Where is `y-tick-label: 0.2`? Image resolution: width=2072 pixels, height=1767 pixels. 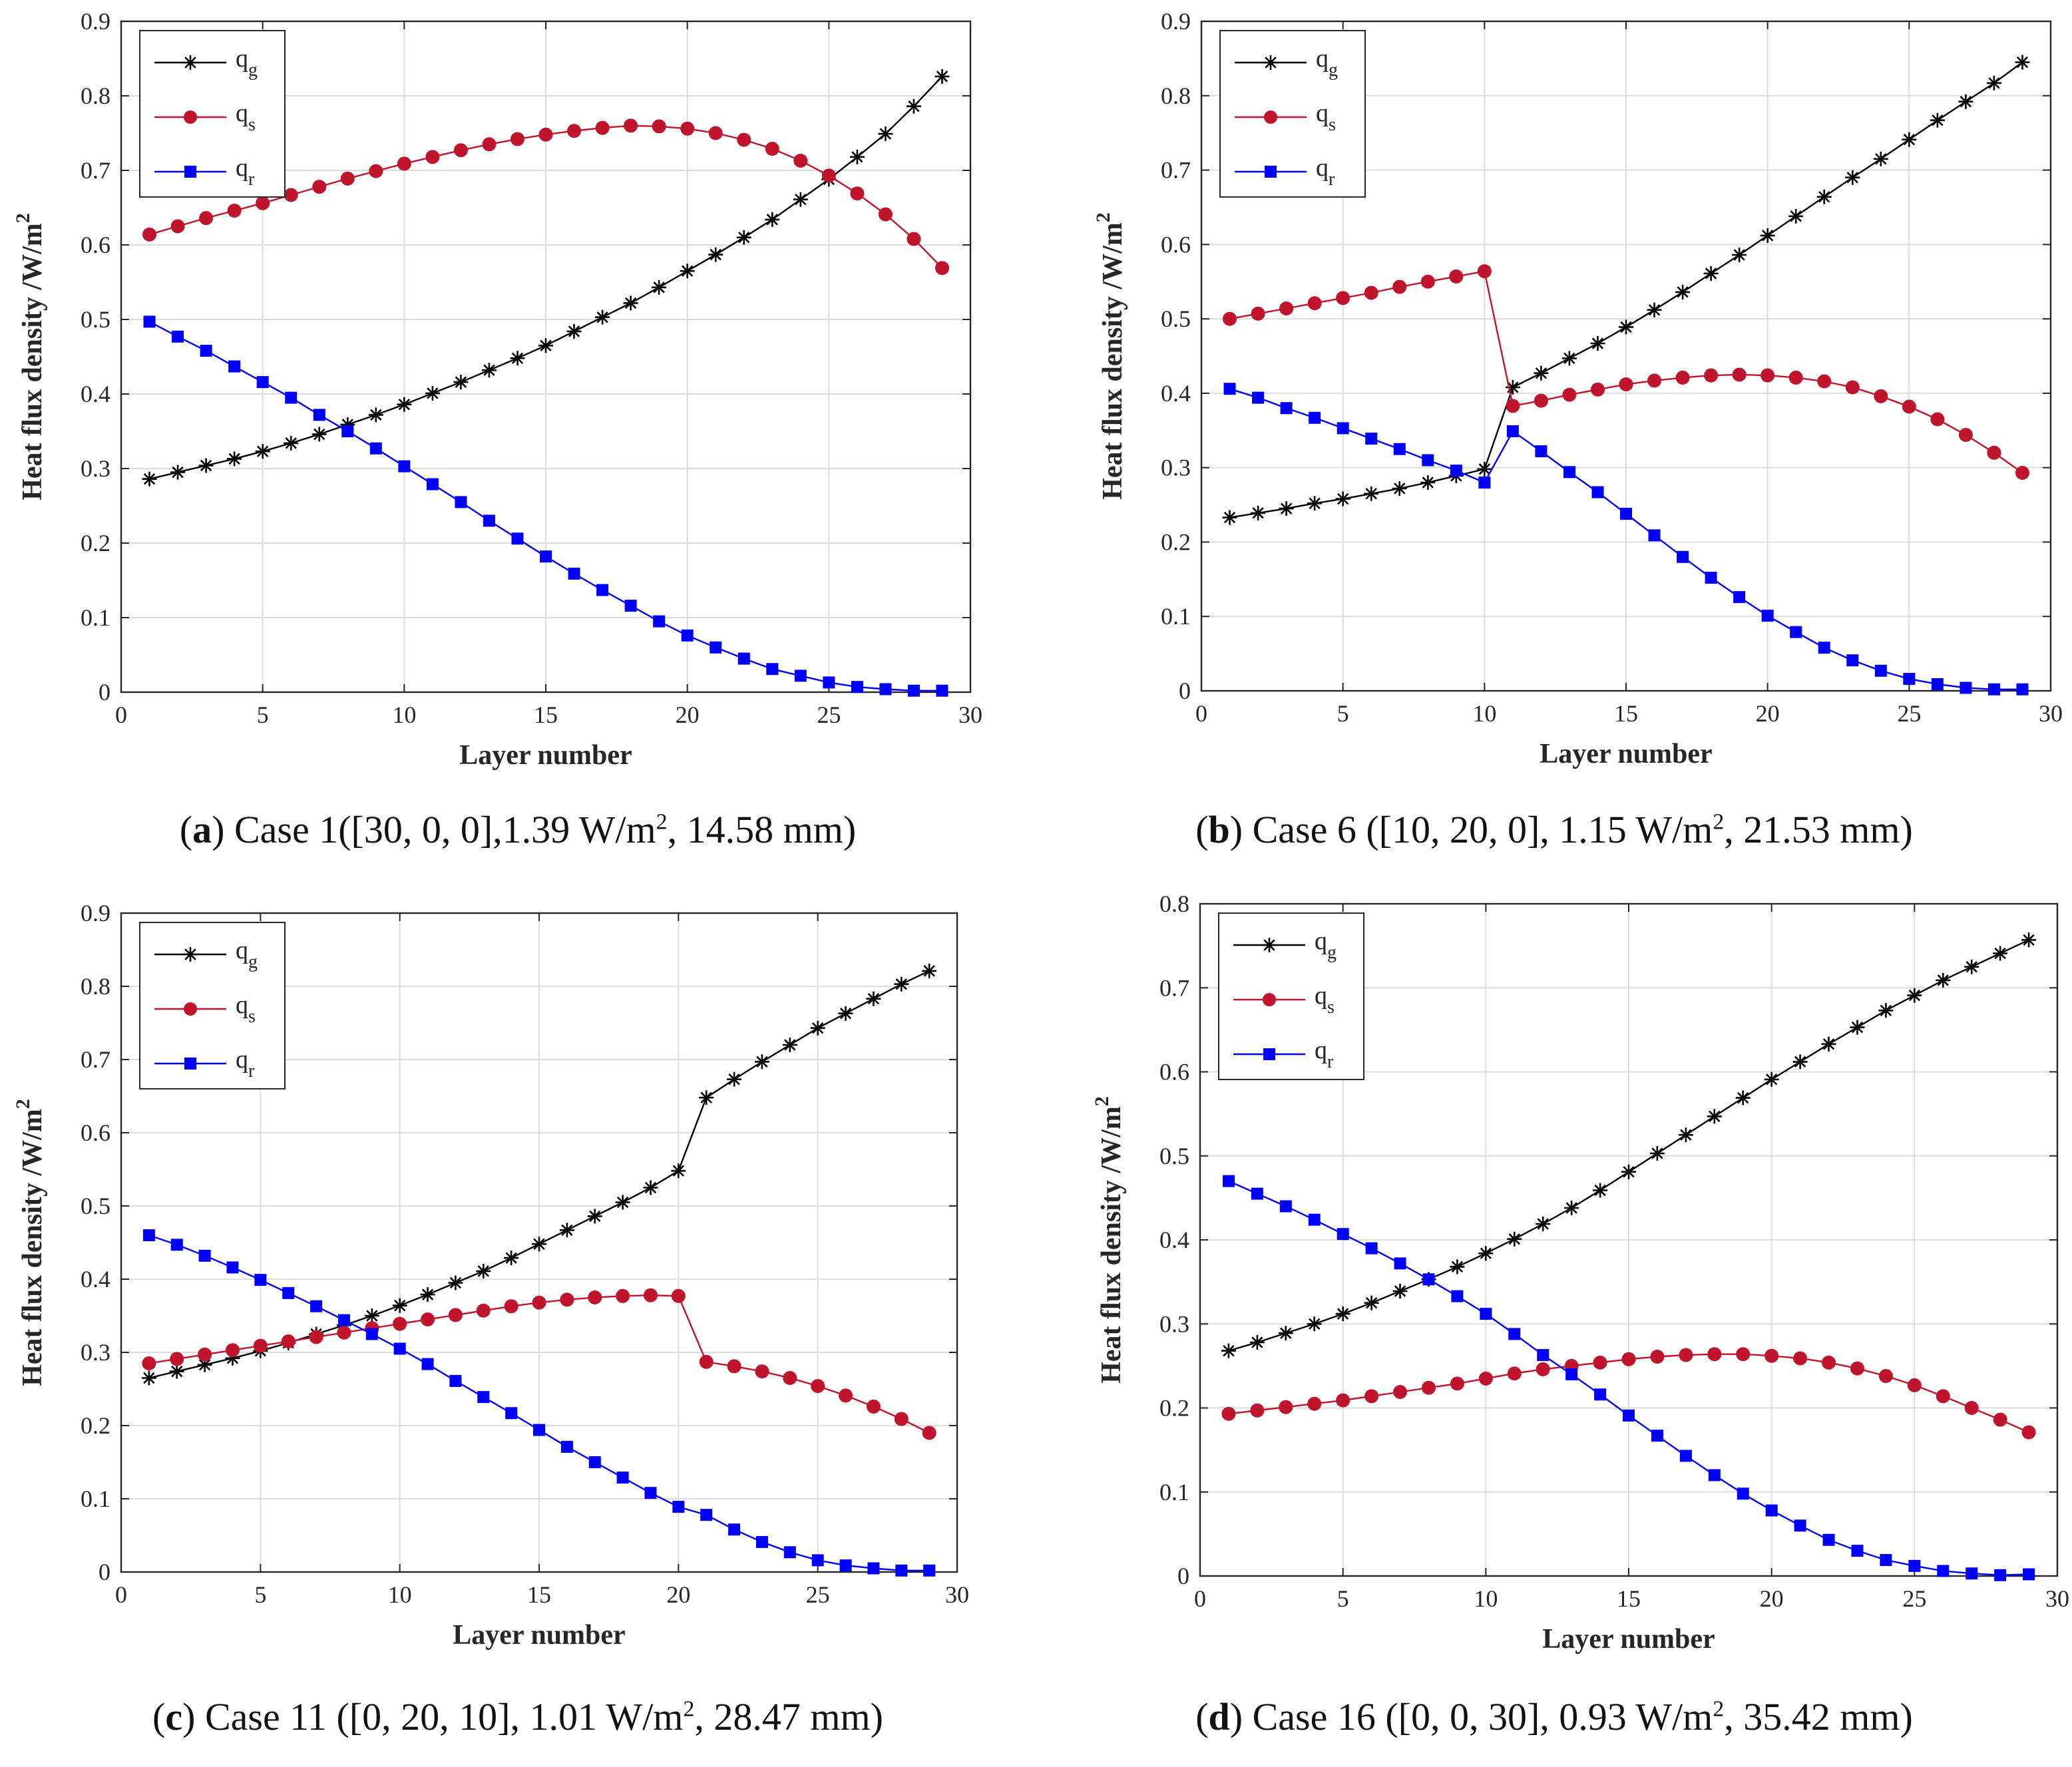
y-tick-label: 0.2 is located at coordinates (1174, 1408).